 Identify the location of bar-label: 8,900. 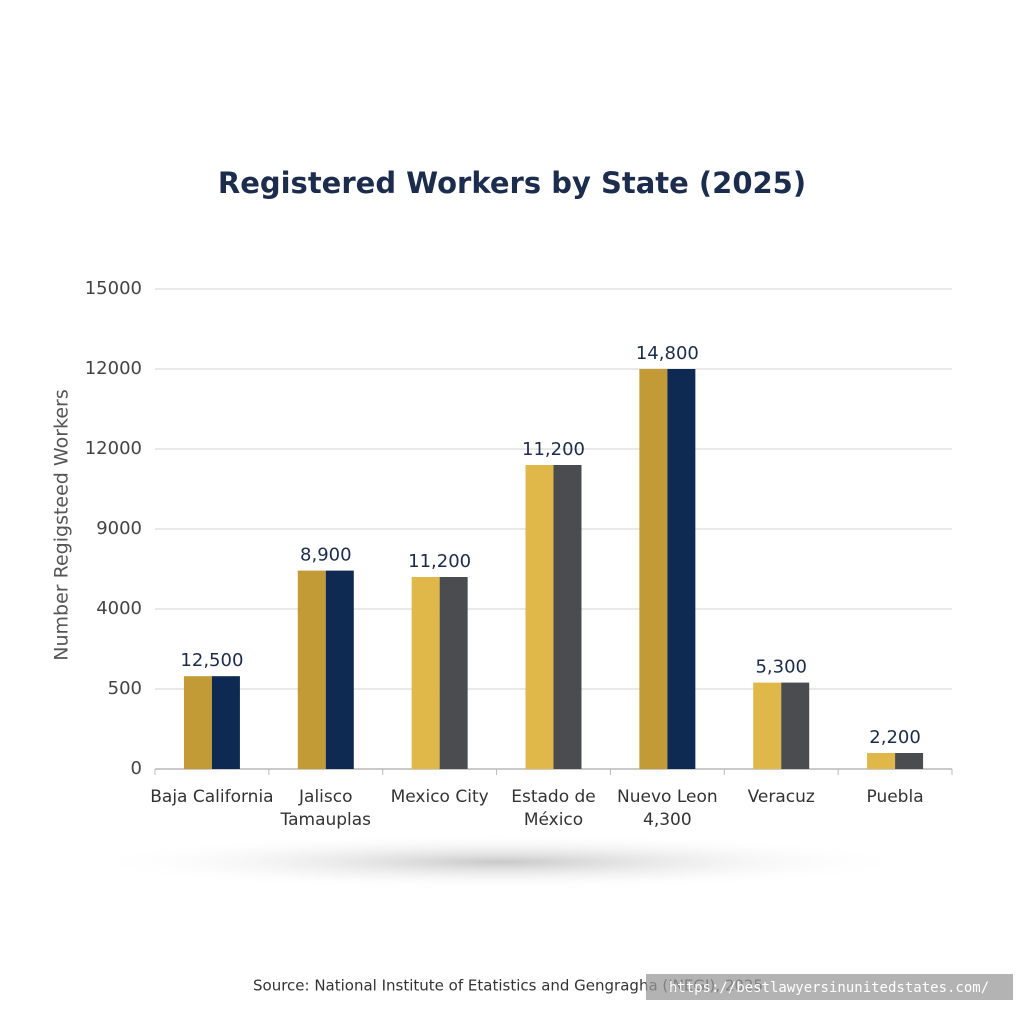
(326, 555).